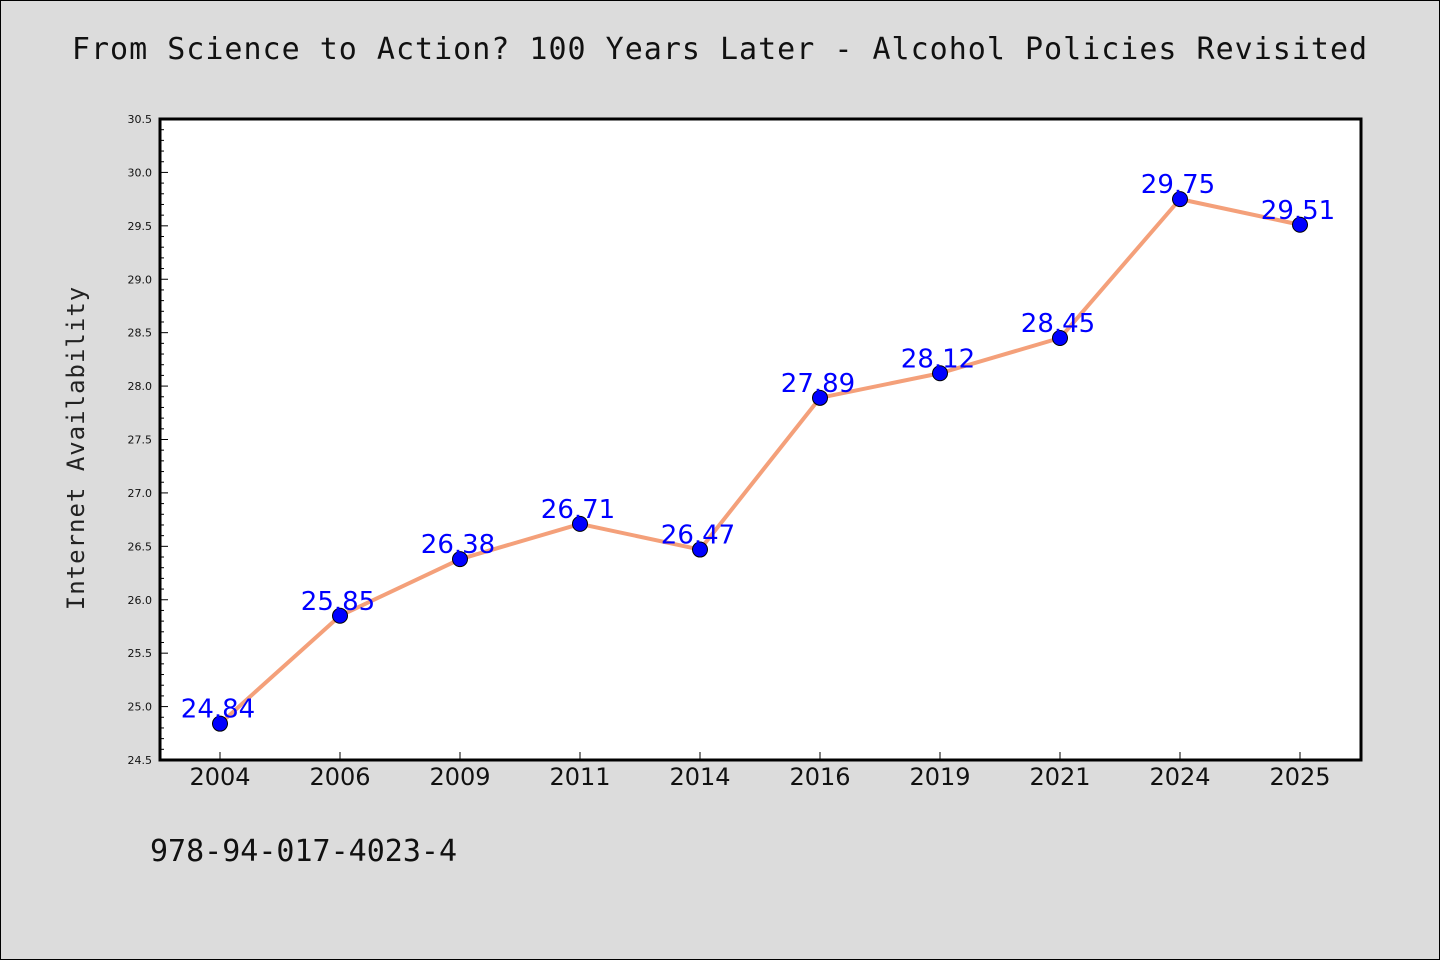  What do you see at coordinates (938, 359) in the screenshot?
I see `data-label: 28.12` at bounding box center [938, 359].